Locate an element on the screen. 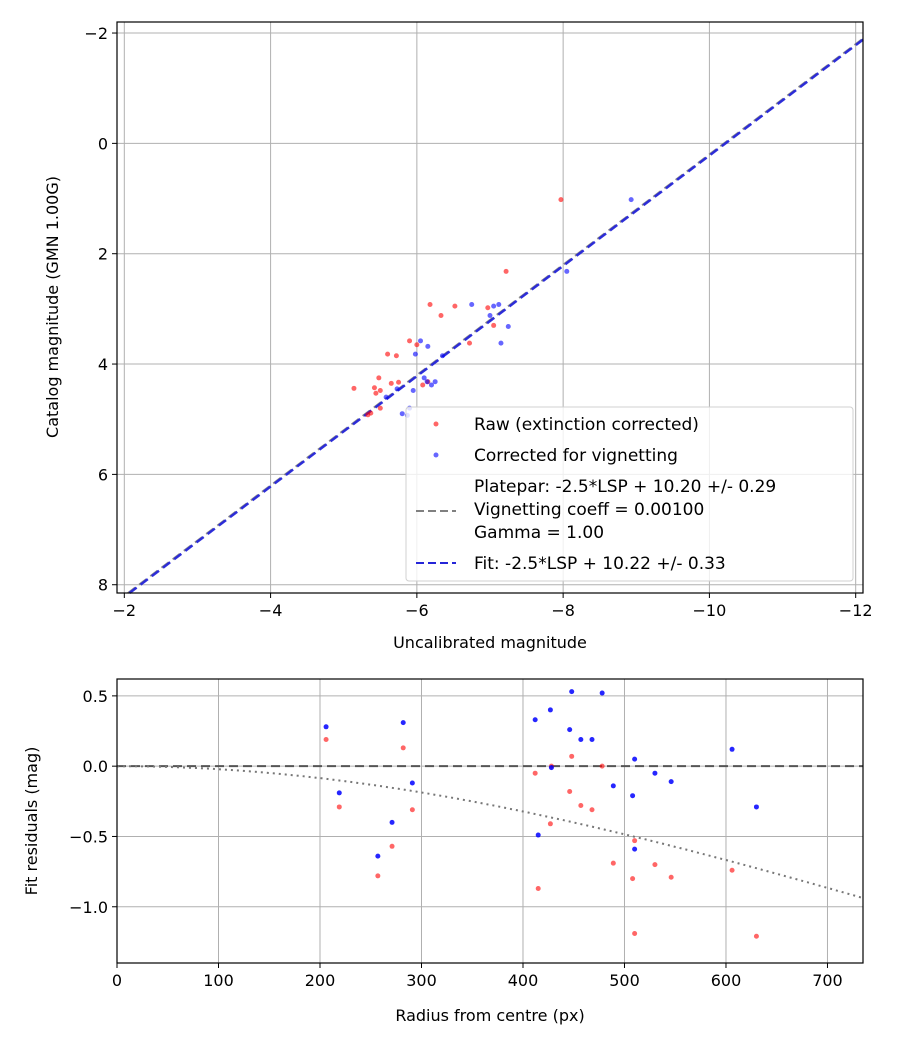 The height and width of the screenshot is (1054, 900). top-x-ticks: −2 −4 −6 −8 −10 −12 is located at coordinates (493, 606).